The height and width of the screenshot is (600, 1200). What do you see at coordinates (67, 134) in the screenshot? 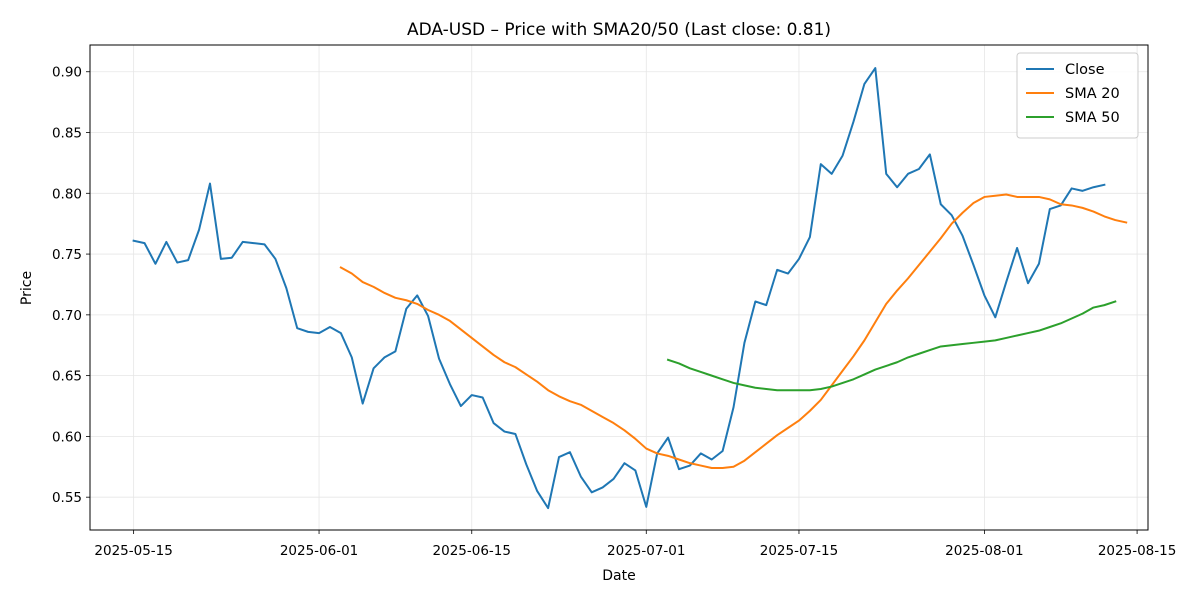
I see `y-tick-label: 0.85` at bounding box center [67, 134].